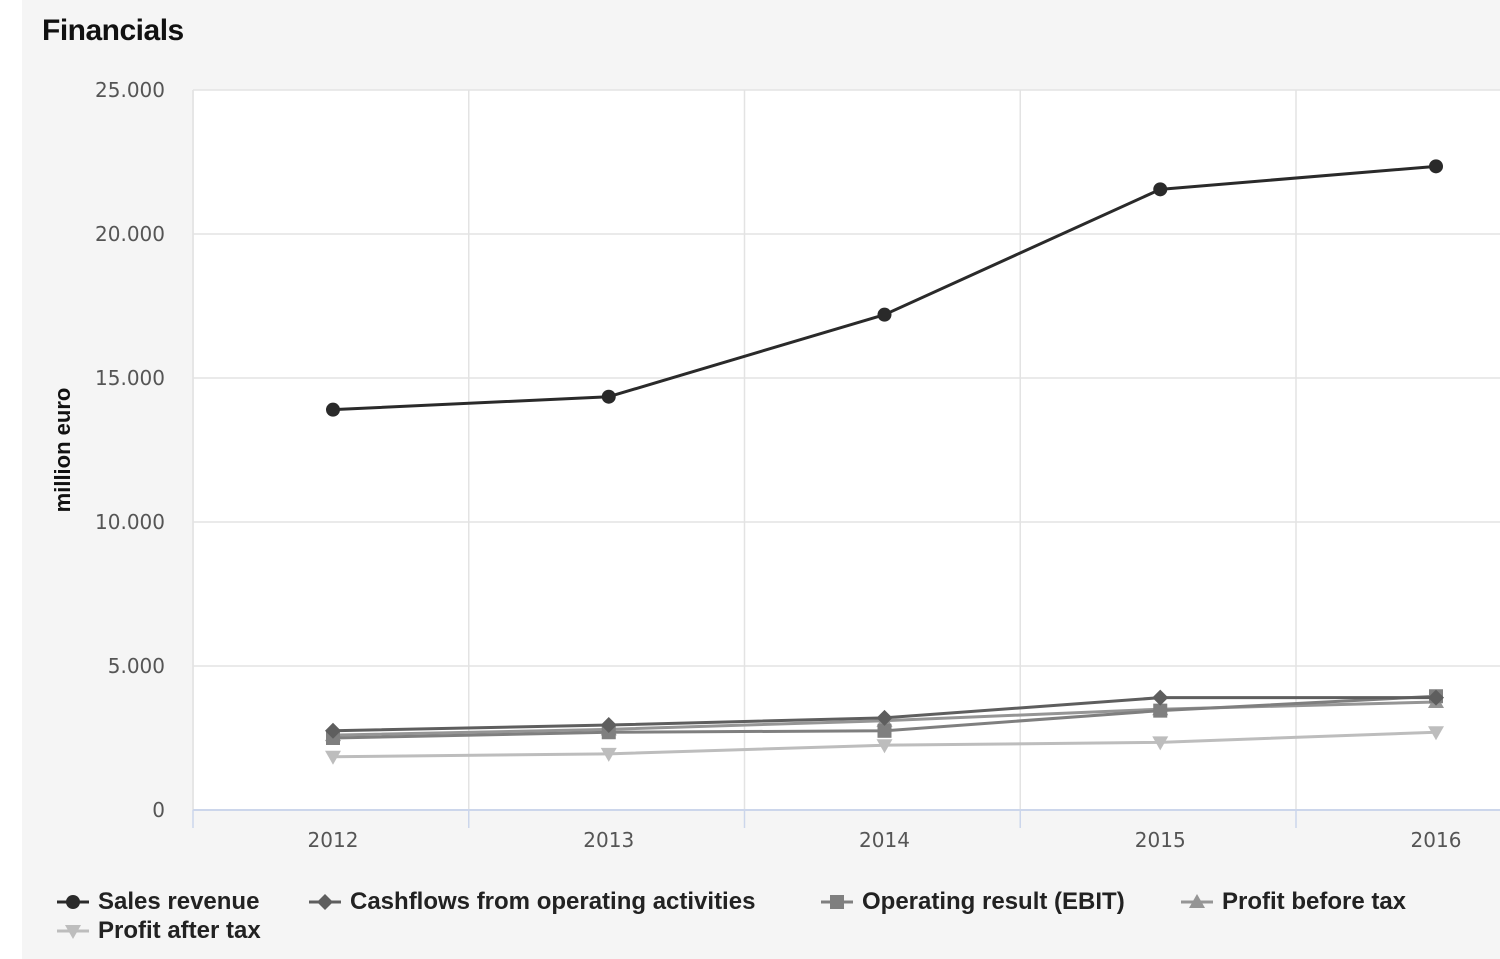  Describe the element at coordinates (608, 840) in the screenshot. I see `x-tick-label: 2013` at that location.